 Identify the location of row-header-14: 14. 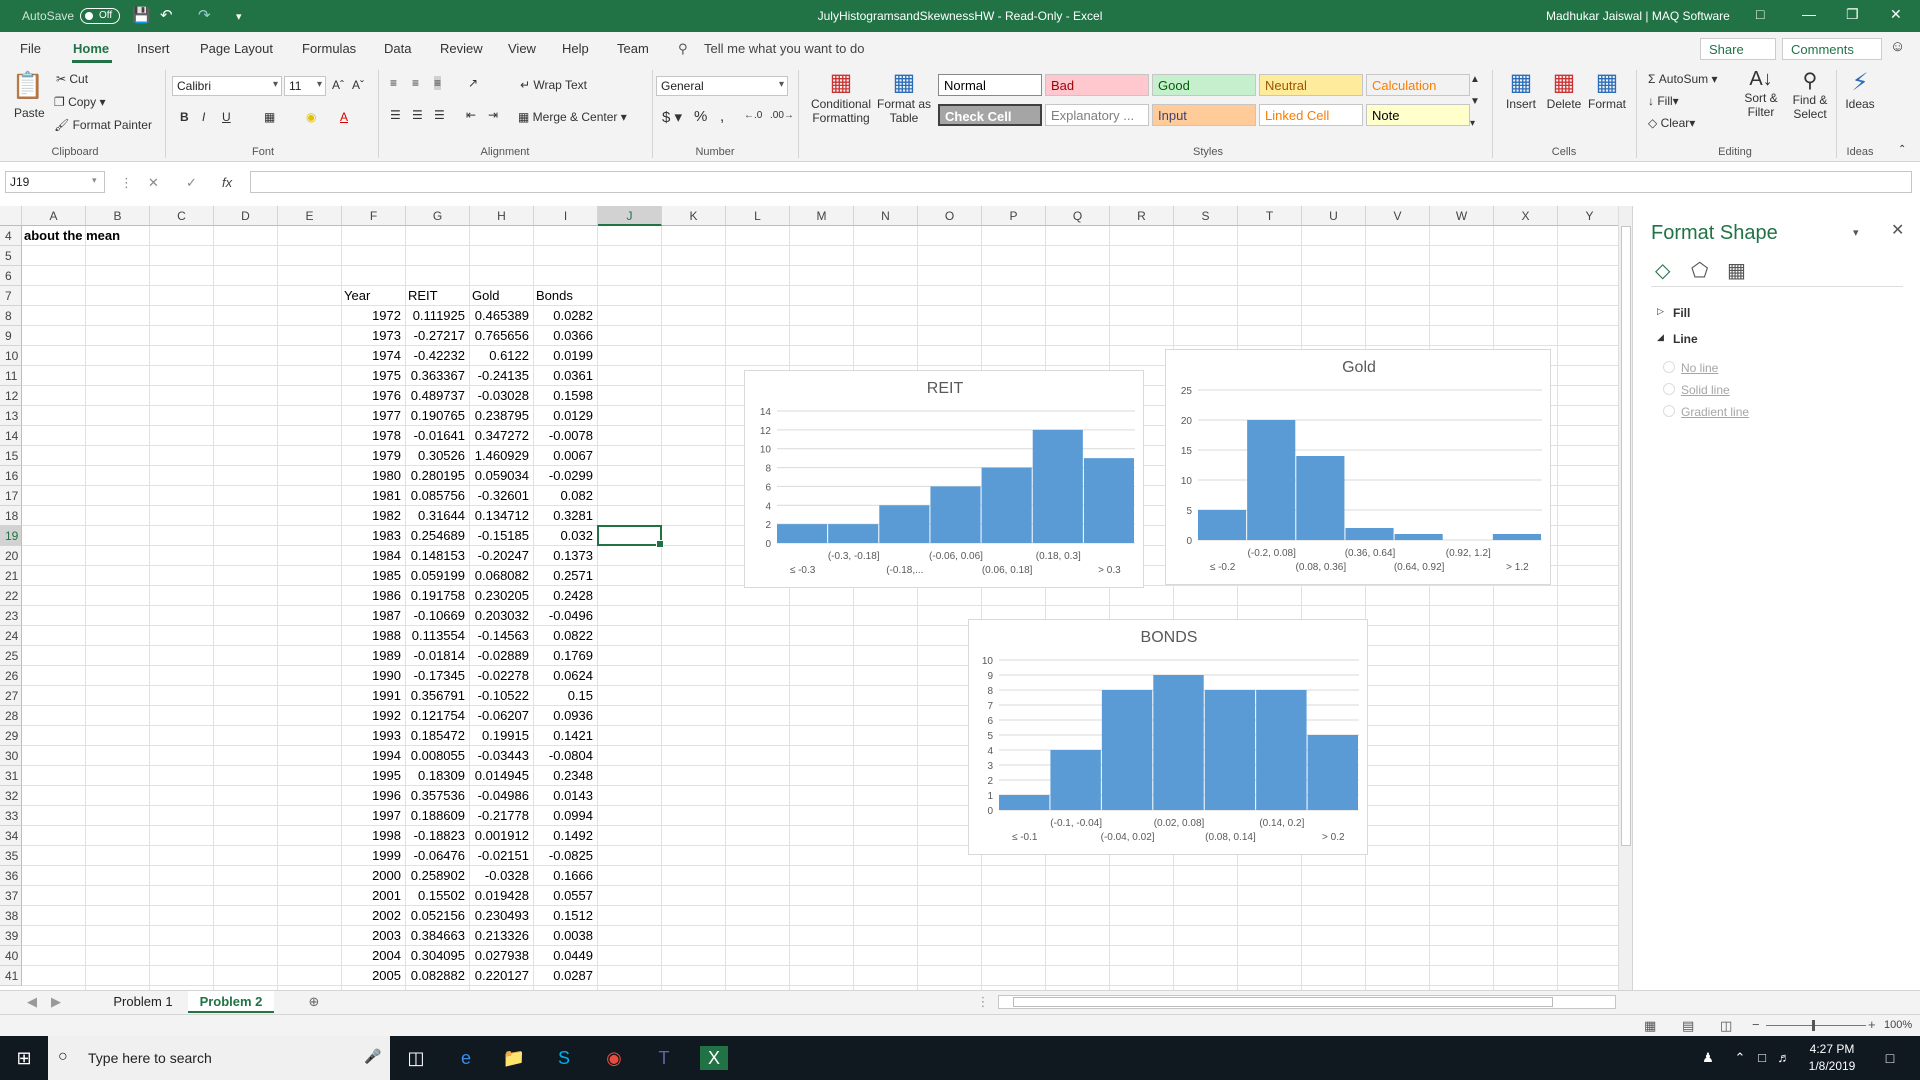
(11, 436).